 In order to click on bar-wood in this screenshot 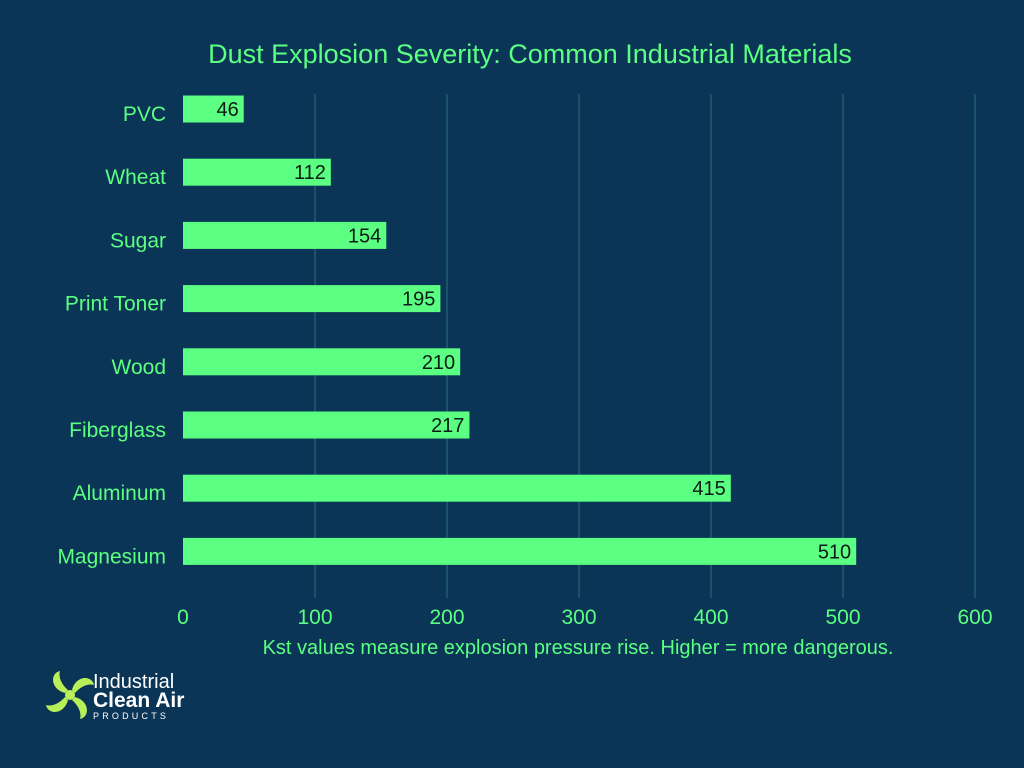, I will do `click(322, 362)`.